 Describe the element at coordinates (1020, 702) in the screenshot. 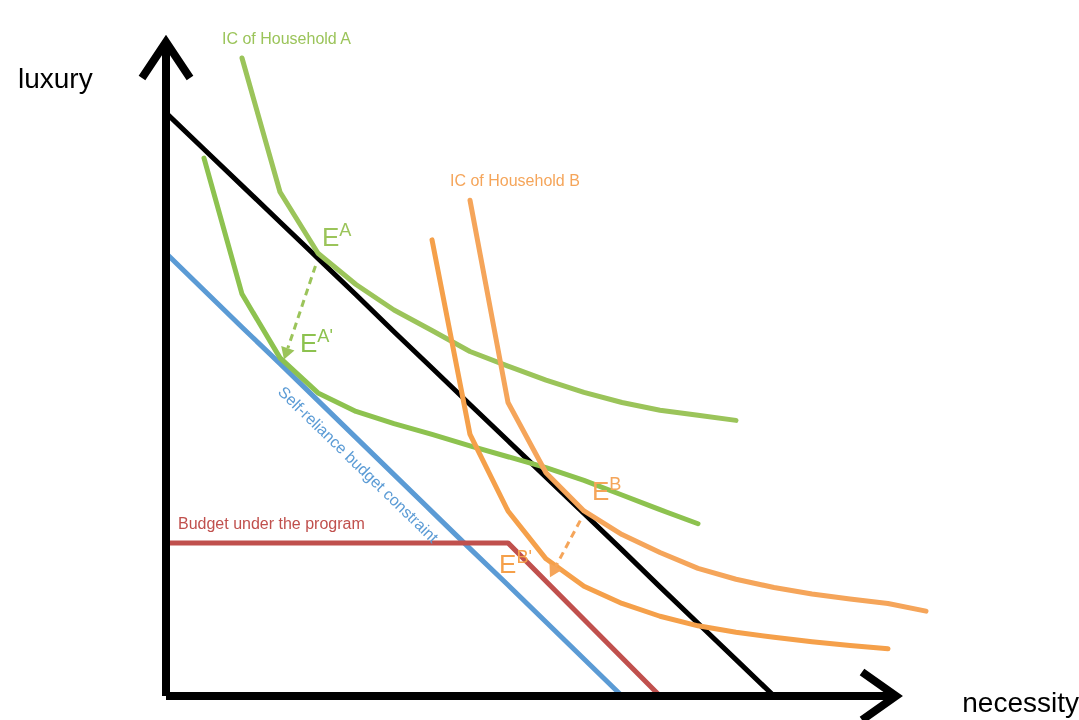

I see `x-axis-title: necessity` at that location.